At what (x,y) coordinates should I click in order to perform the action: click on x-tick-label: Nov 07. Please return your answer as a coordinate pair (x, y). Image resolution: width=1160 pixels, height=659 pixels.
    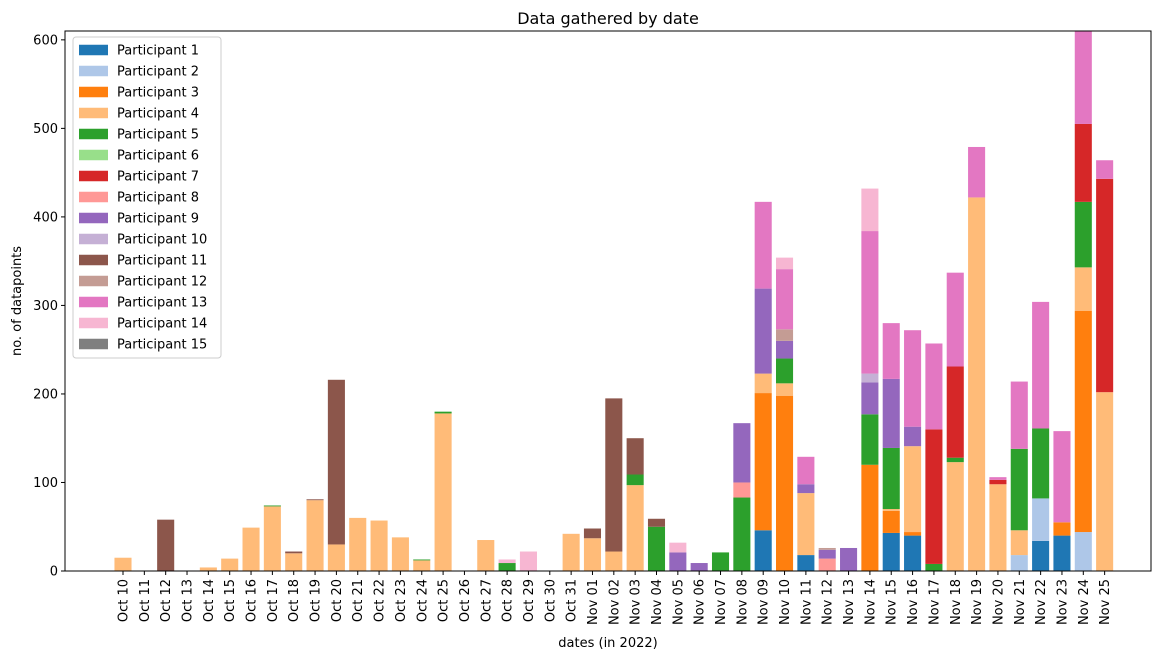
    Looking at the image, I should click on (721, 602).